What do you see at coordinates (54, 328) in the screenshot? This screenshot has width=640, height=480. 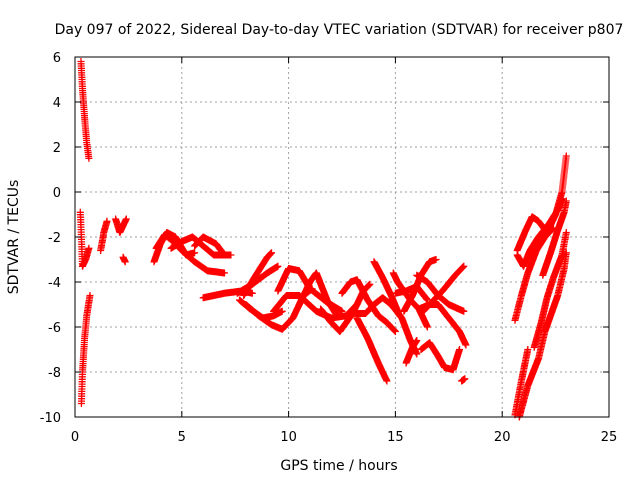 I see `y-tick-label: -6` at bounding box center [54, 328].